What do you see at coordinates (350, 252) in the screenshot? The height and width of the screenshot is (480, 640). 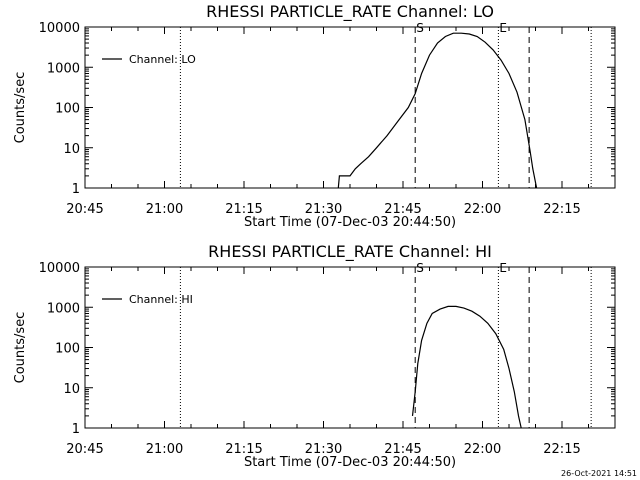 I see `chart-title: RHESSI PARTICLE_RATE Channel: HI` at bounding box center [350, 252].